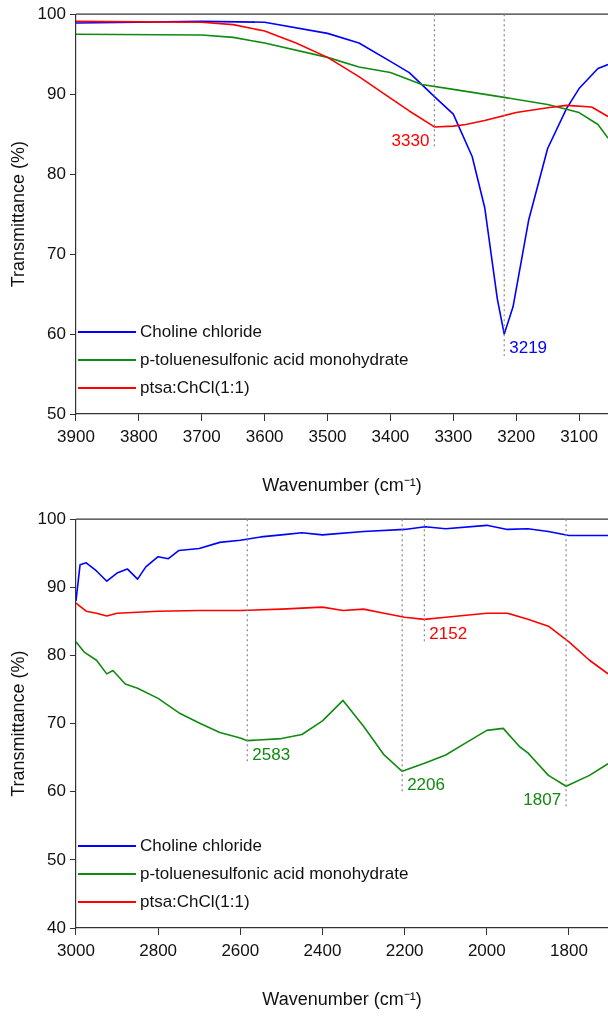 Image resolution: width=608 pixels, height=1019 pixels. I want to click on x-tick-label: 3100, so click(579, 436).